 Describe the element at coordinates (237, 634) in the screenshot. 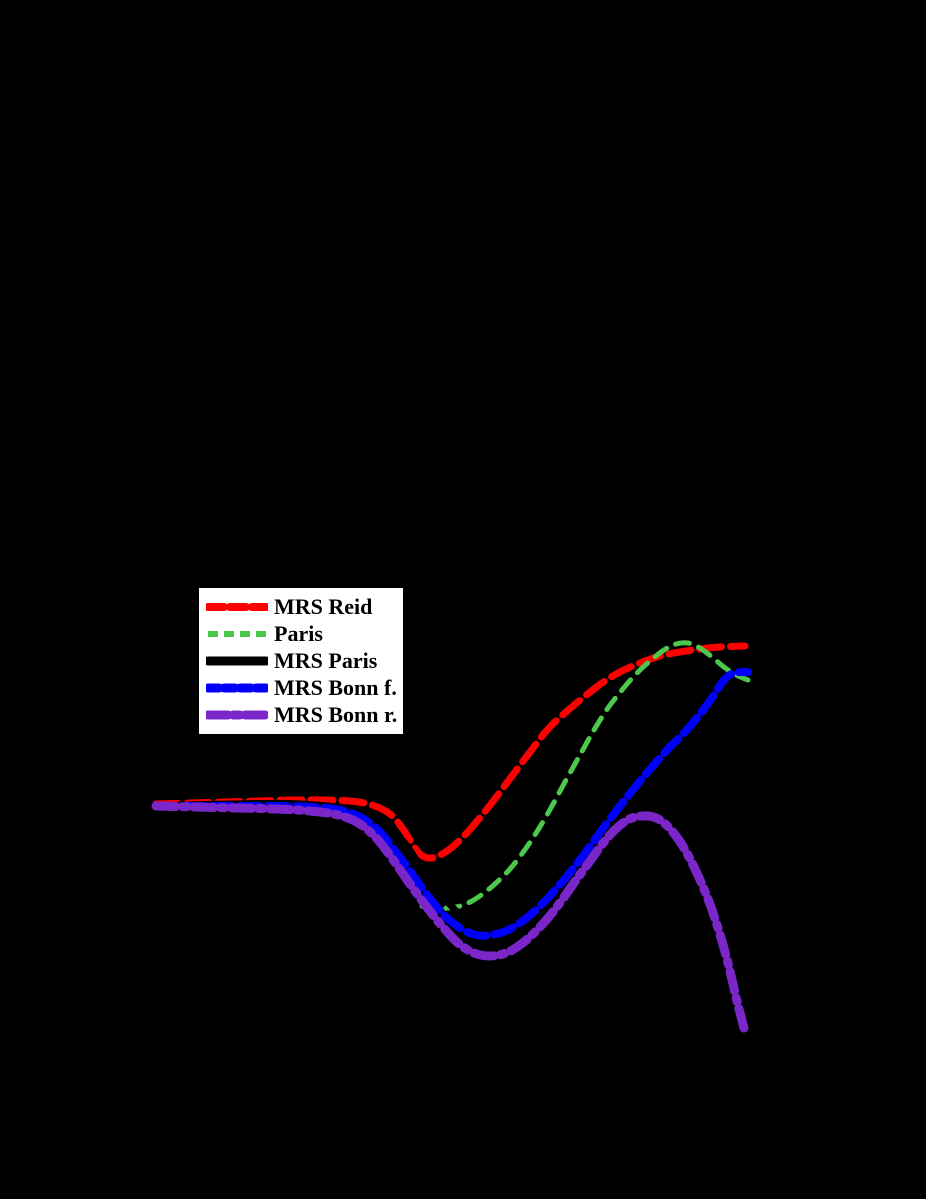

I see `legend-swatch-paris` at that location.